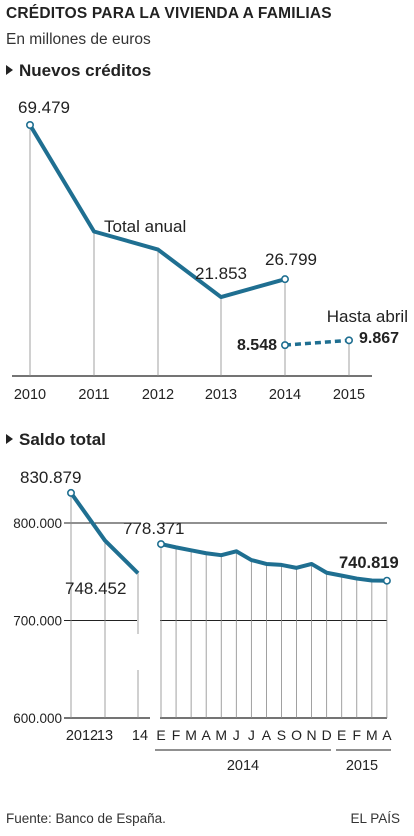 This screenshot has height=836, width=414. Describe the element at coordinates (317, 342) in the screenshot. I see `series-line-hasta-abril` at that location.